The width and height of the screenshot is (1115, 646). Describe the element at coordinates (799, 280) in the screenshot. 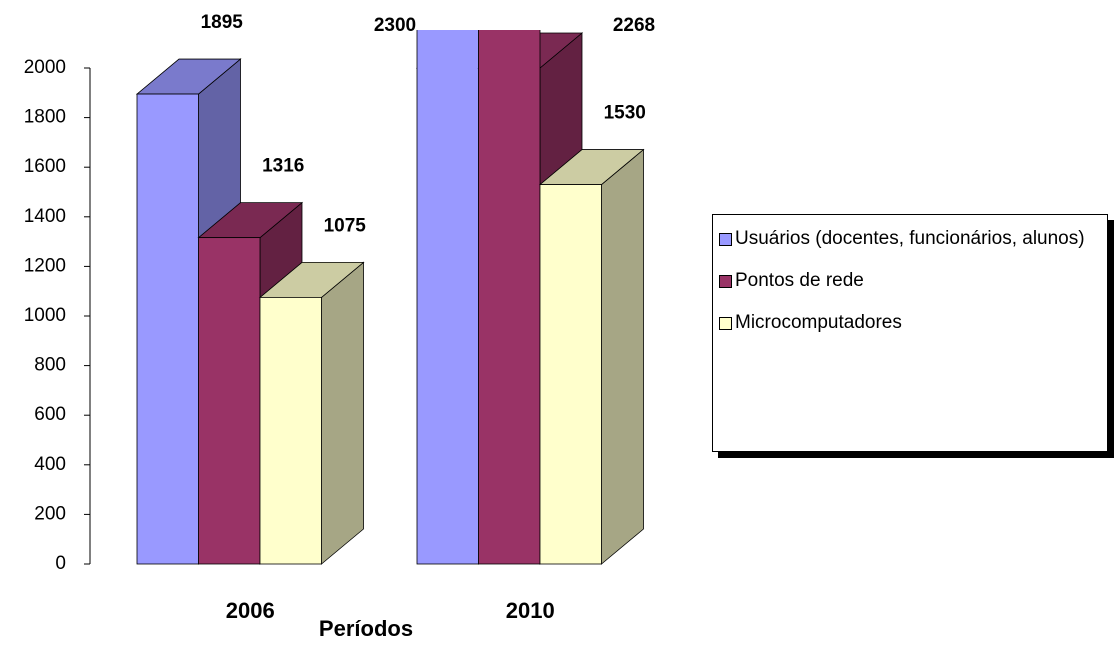

I see `legend-label: Pontos de rede` at that location.